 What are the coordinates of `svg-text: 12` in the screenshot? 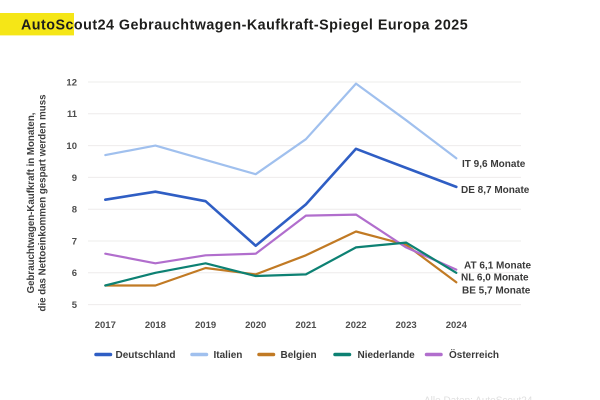 It's located at (71, 82).